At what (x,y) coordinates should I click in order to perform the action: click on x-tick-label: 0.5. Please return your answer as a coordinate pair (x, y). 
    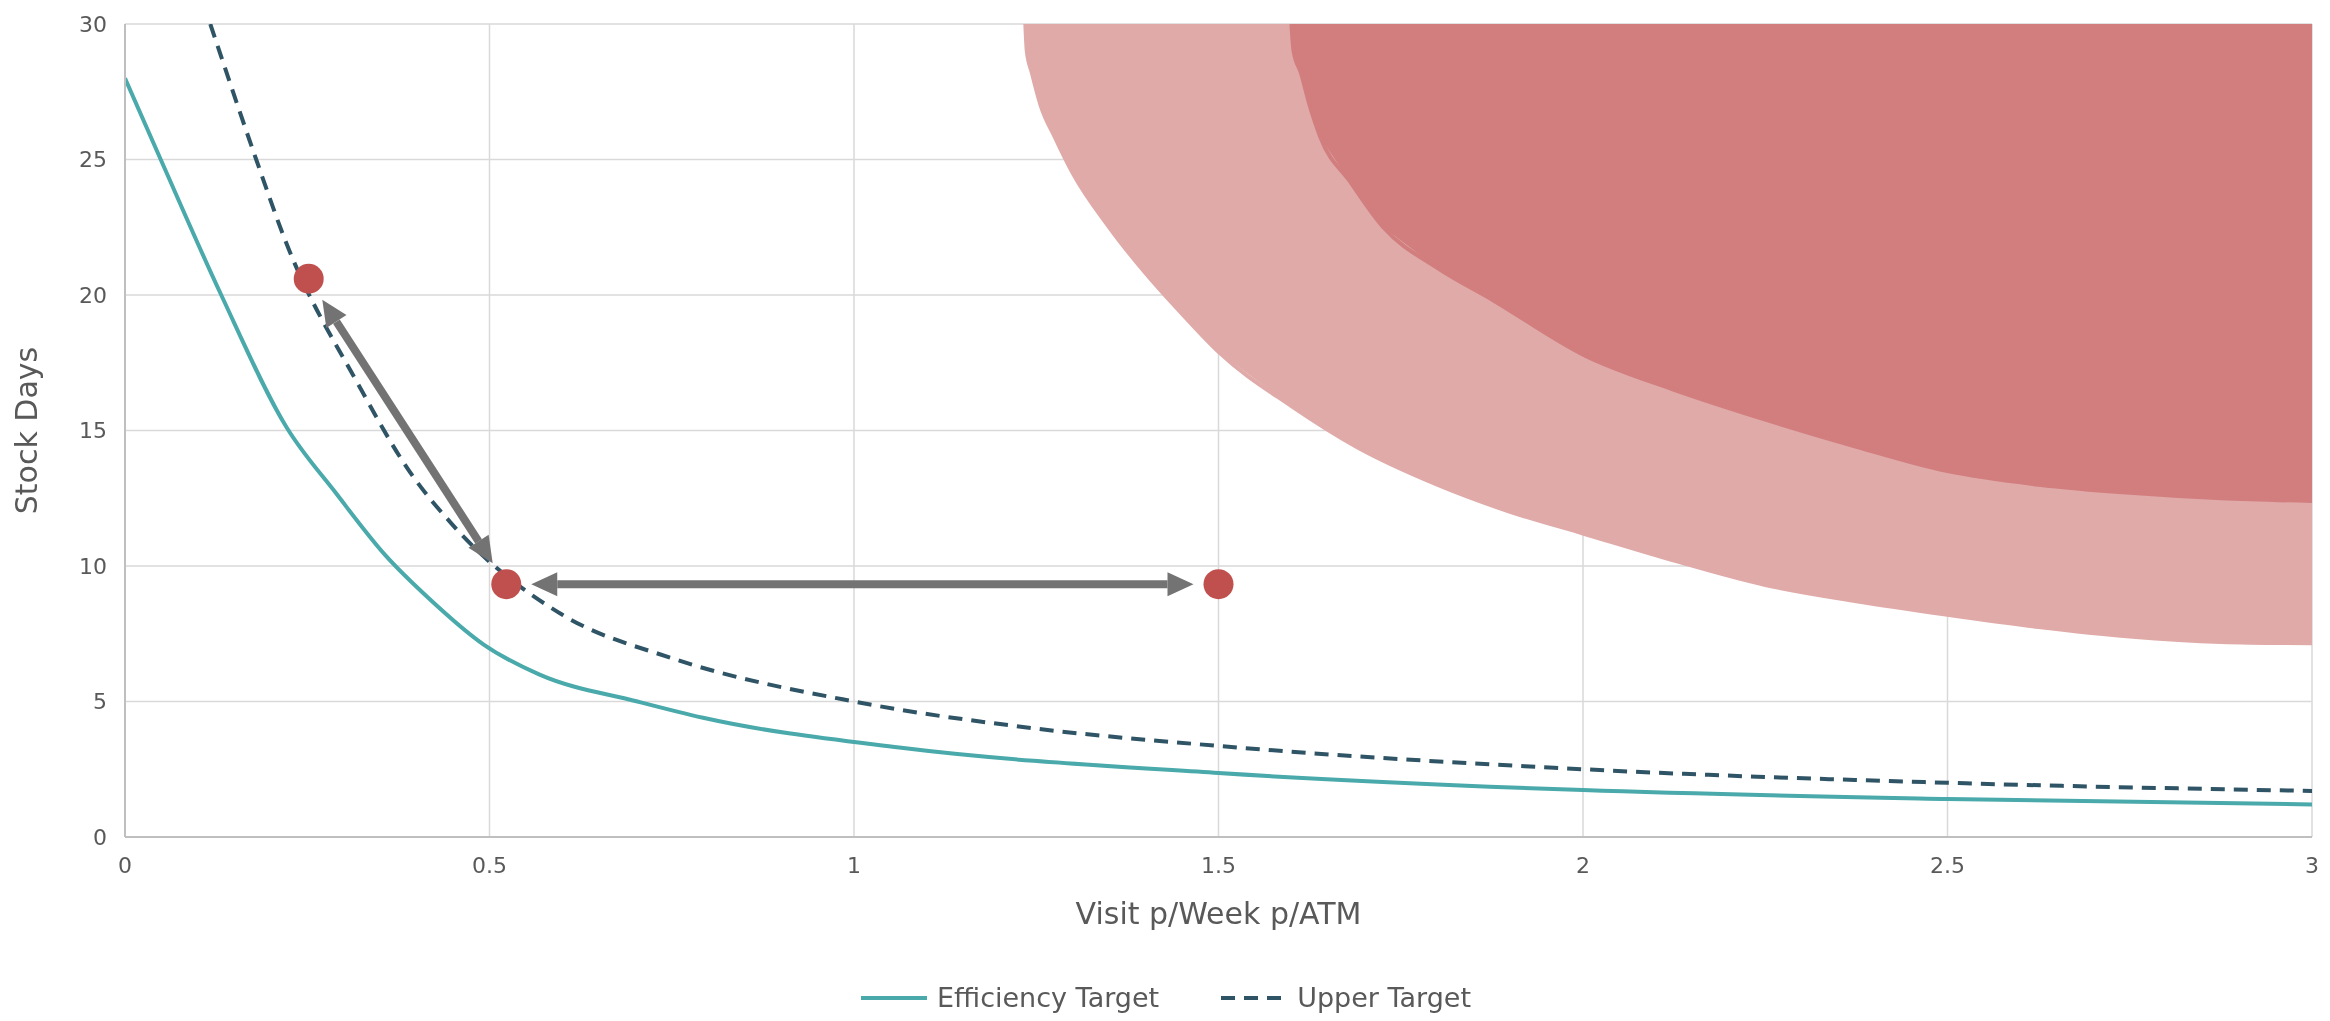
    Looking at the image, I should click on (489, 865).